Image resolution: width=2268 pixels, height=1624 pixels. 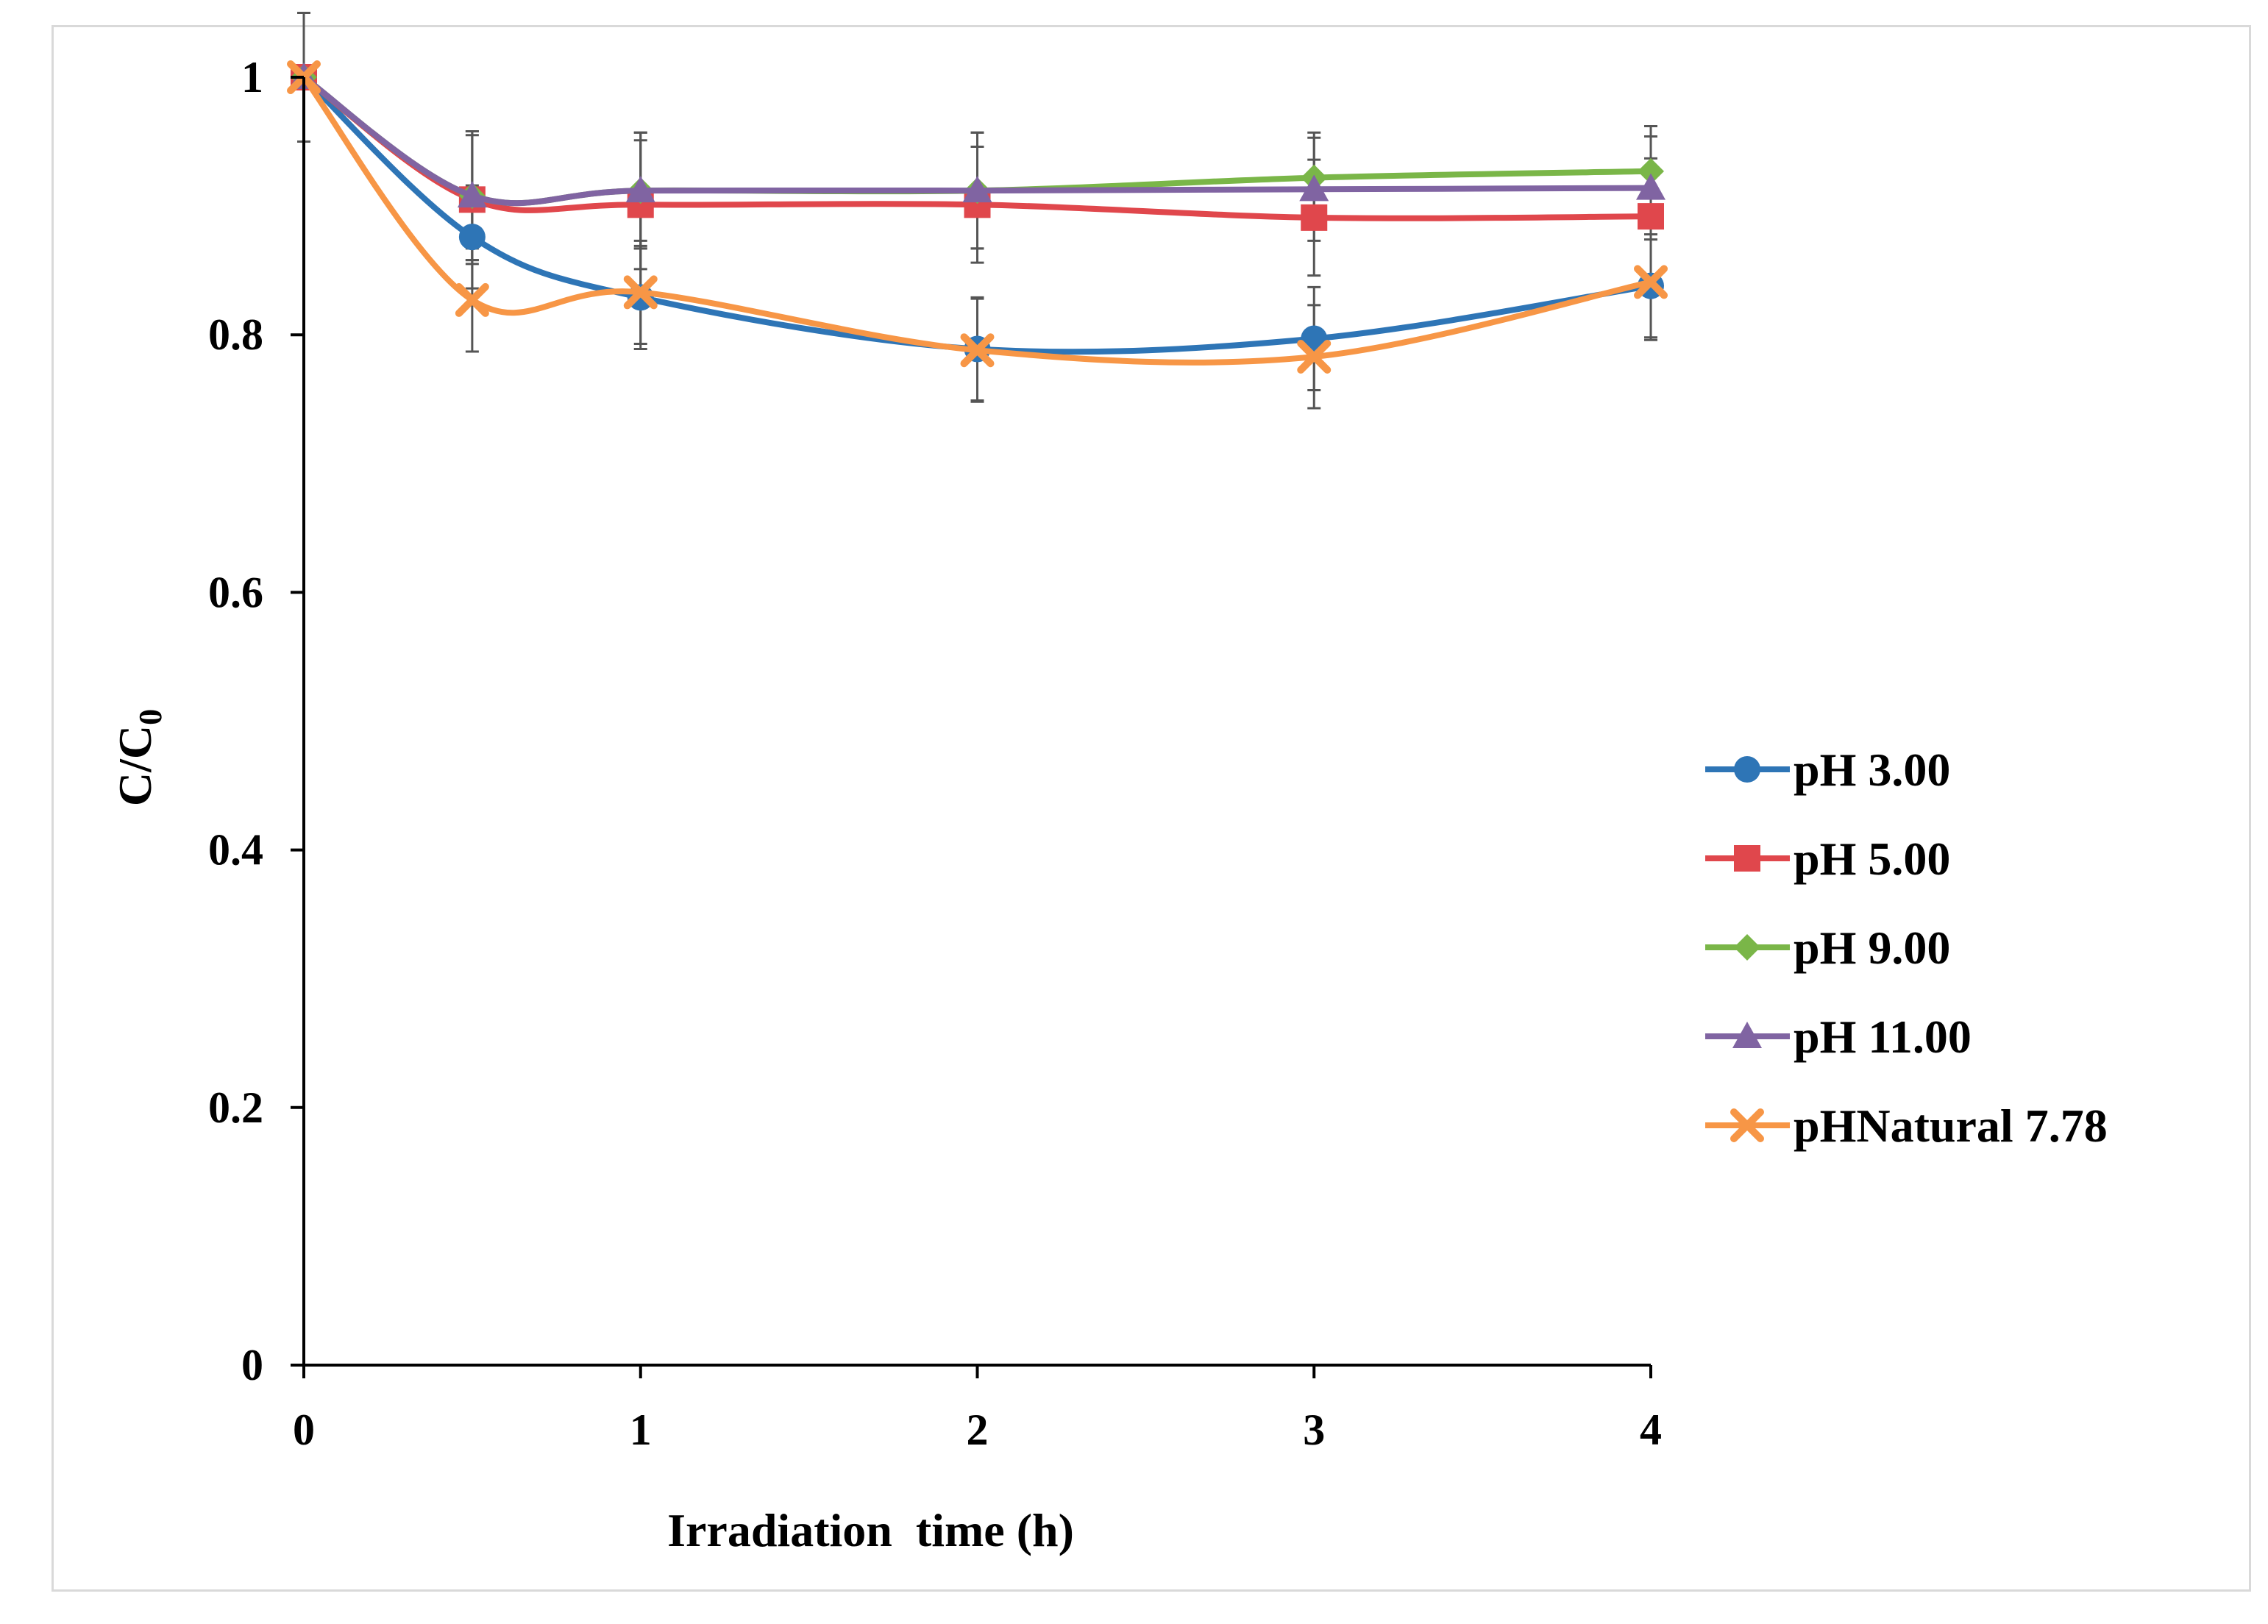 I want to click on x-axis-title: Irradiation time (h), so click(x=870, y=1530).